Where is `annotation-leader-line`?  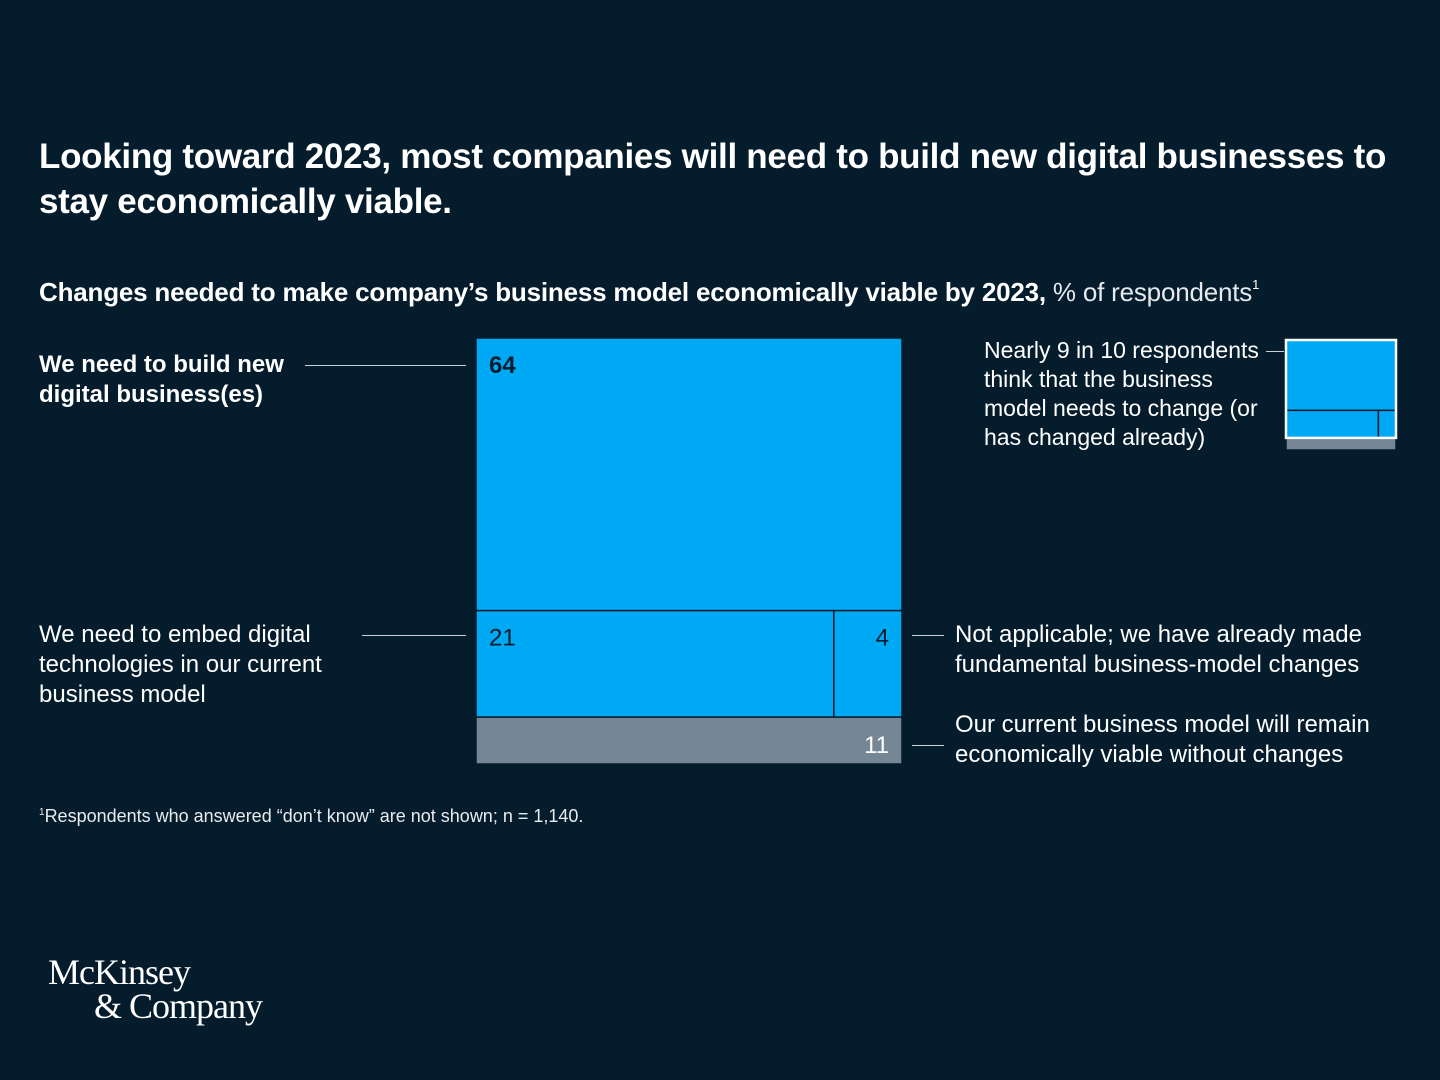 annotation-leader-line is located at coordinates (1275, 351).